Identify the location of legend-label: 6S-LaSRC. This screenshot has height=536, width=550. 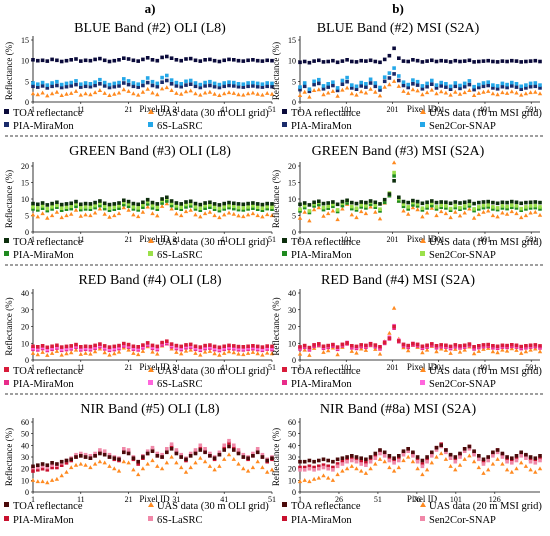
(180, 255).